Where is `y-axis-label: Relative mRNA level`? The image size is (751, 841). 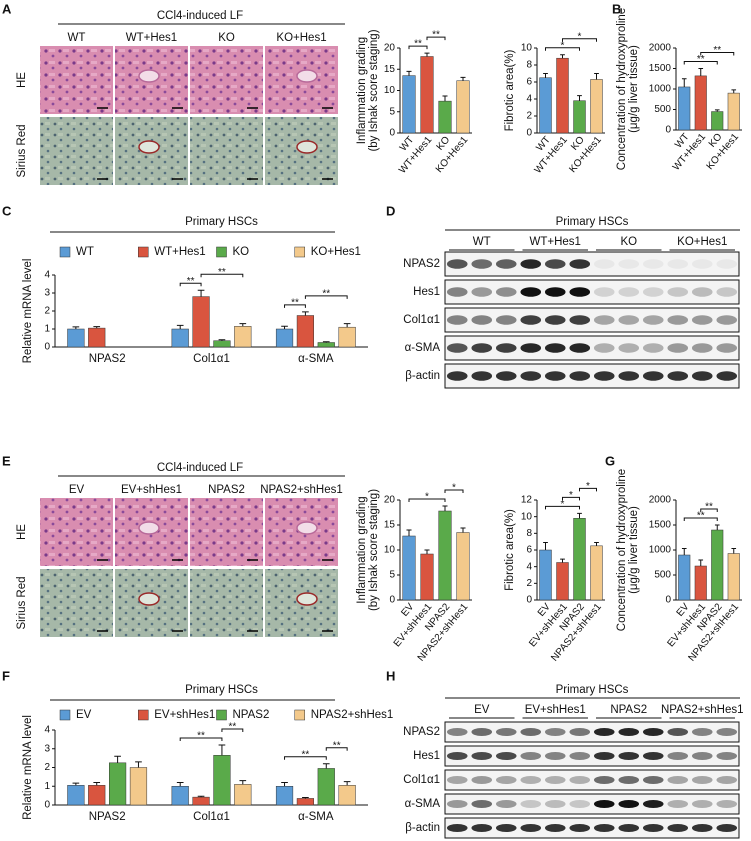
y-axis-label: Relative mRNA level is located at coordinates (28, 767).